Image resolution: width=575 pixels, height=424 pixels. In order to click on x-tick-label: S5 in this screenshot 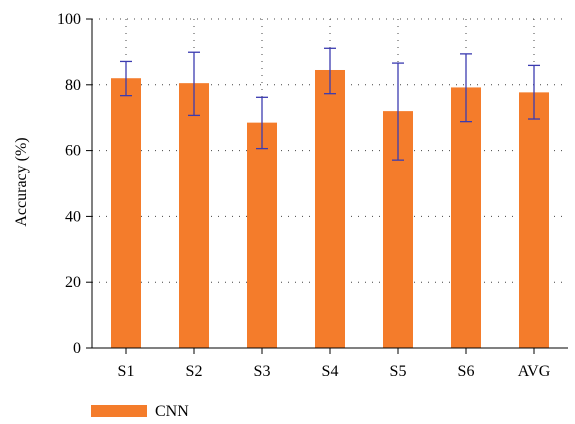, I will do `click(398, 371)`.